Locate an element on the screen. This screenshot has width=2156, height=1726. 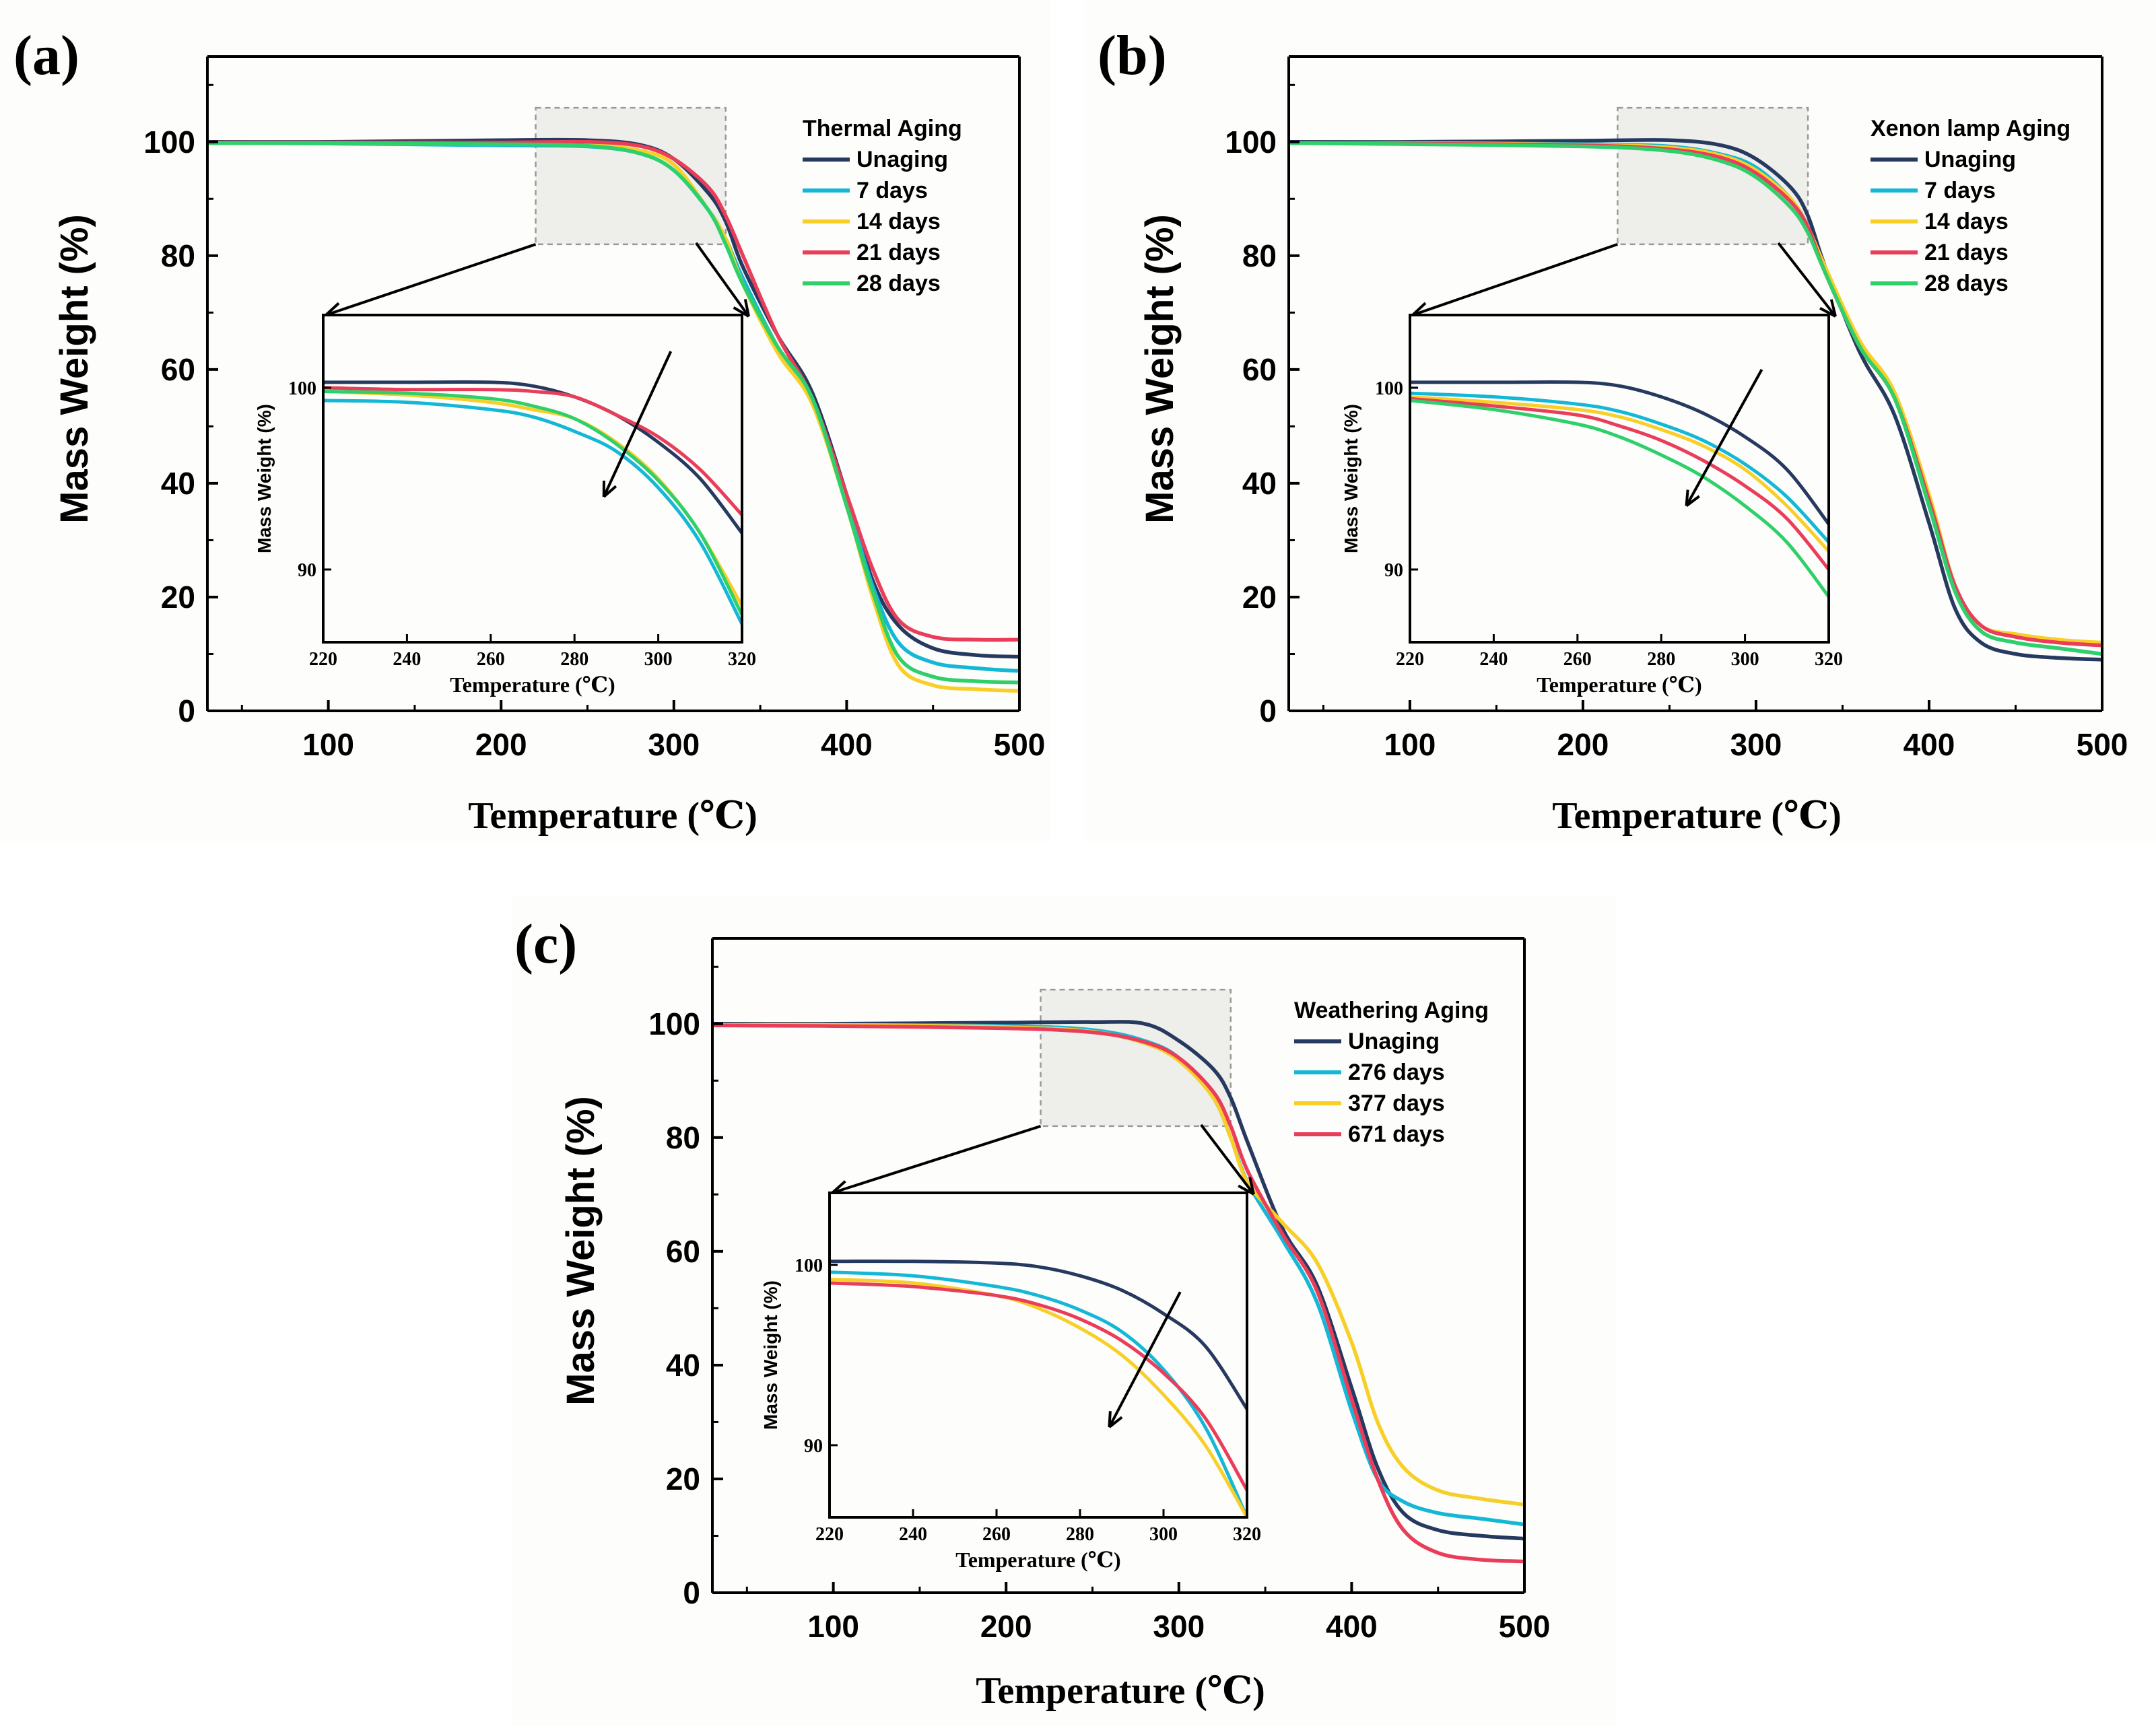
legend-label: 671 days is located at coordinates (1396, 1134).